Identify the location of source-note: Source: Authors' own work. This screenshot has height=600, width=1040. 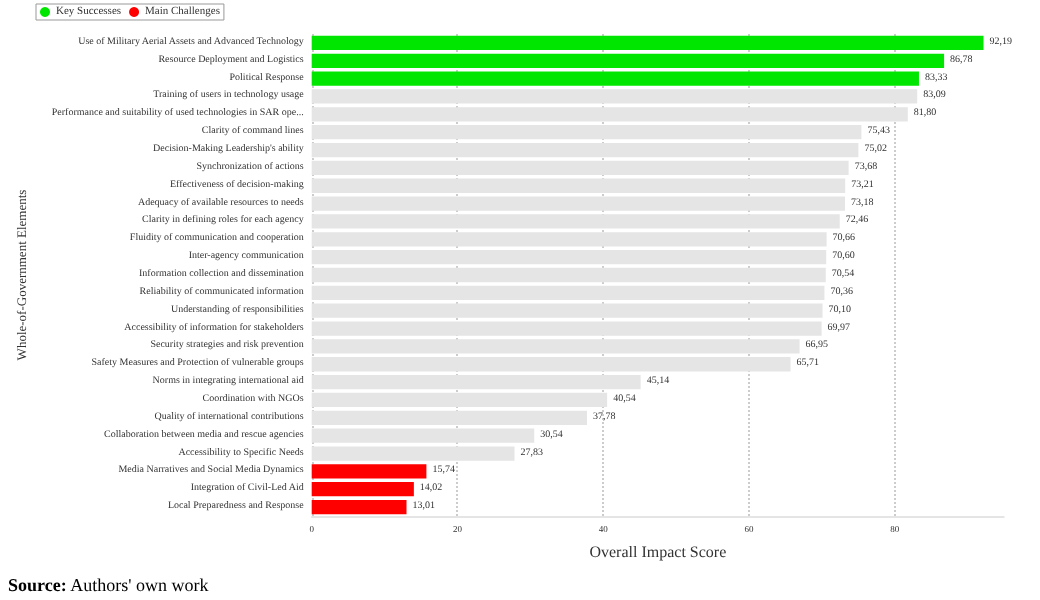
(109, 585).